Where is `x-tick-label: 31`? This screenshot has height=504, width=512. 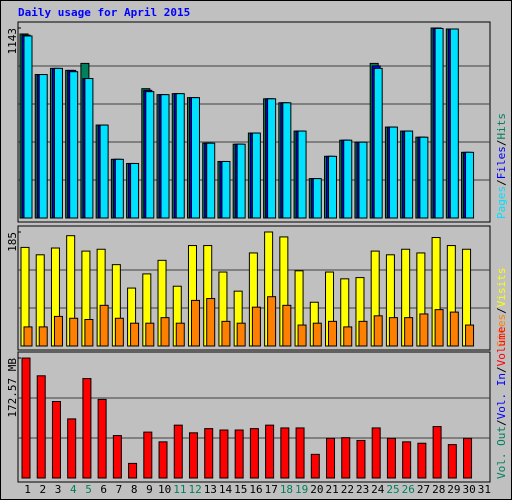 x-tick-label: 31 is located at coordinates (484, 489).